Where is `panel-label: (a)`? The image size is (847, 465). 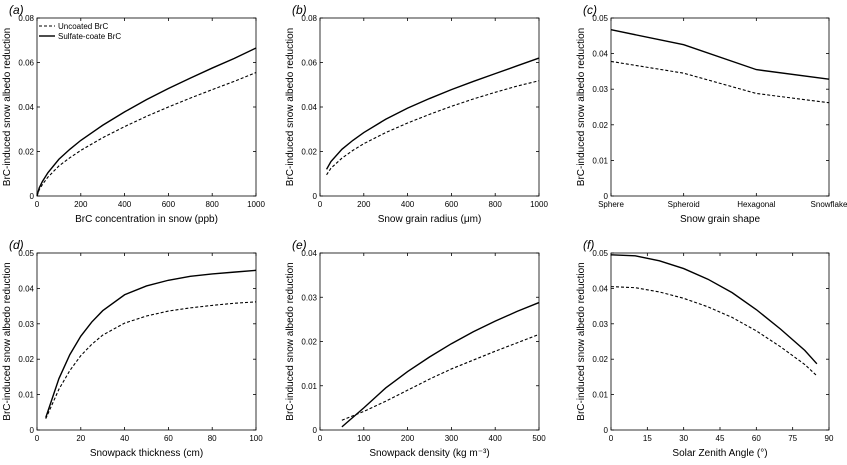
panel-label: (a) is located at coordinates (16, 10).